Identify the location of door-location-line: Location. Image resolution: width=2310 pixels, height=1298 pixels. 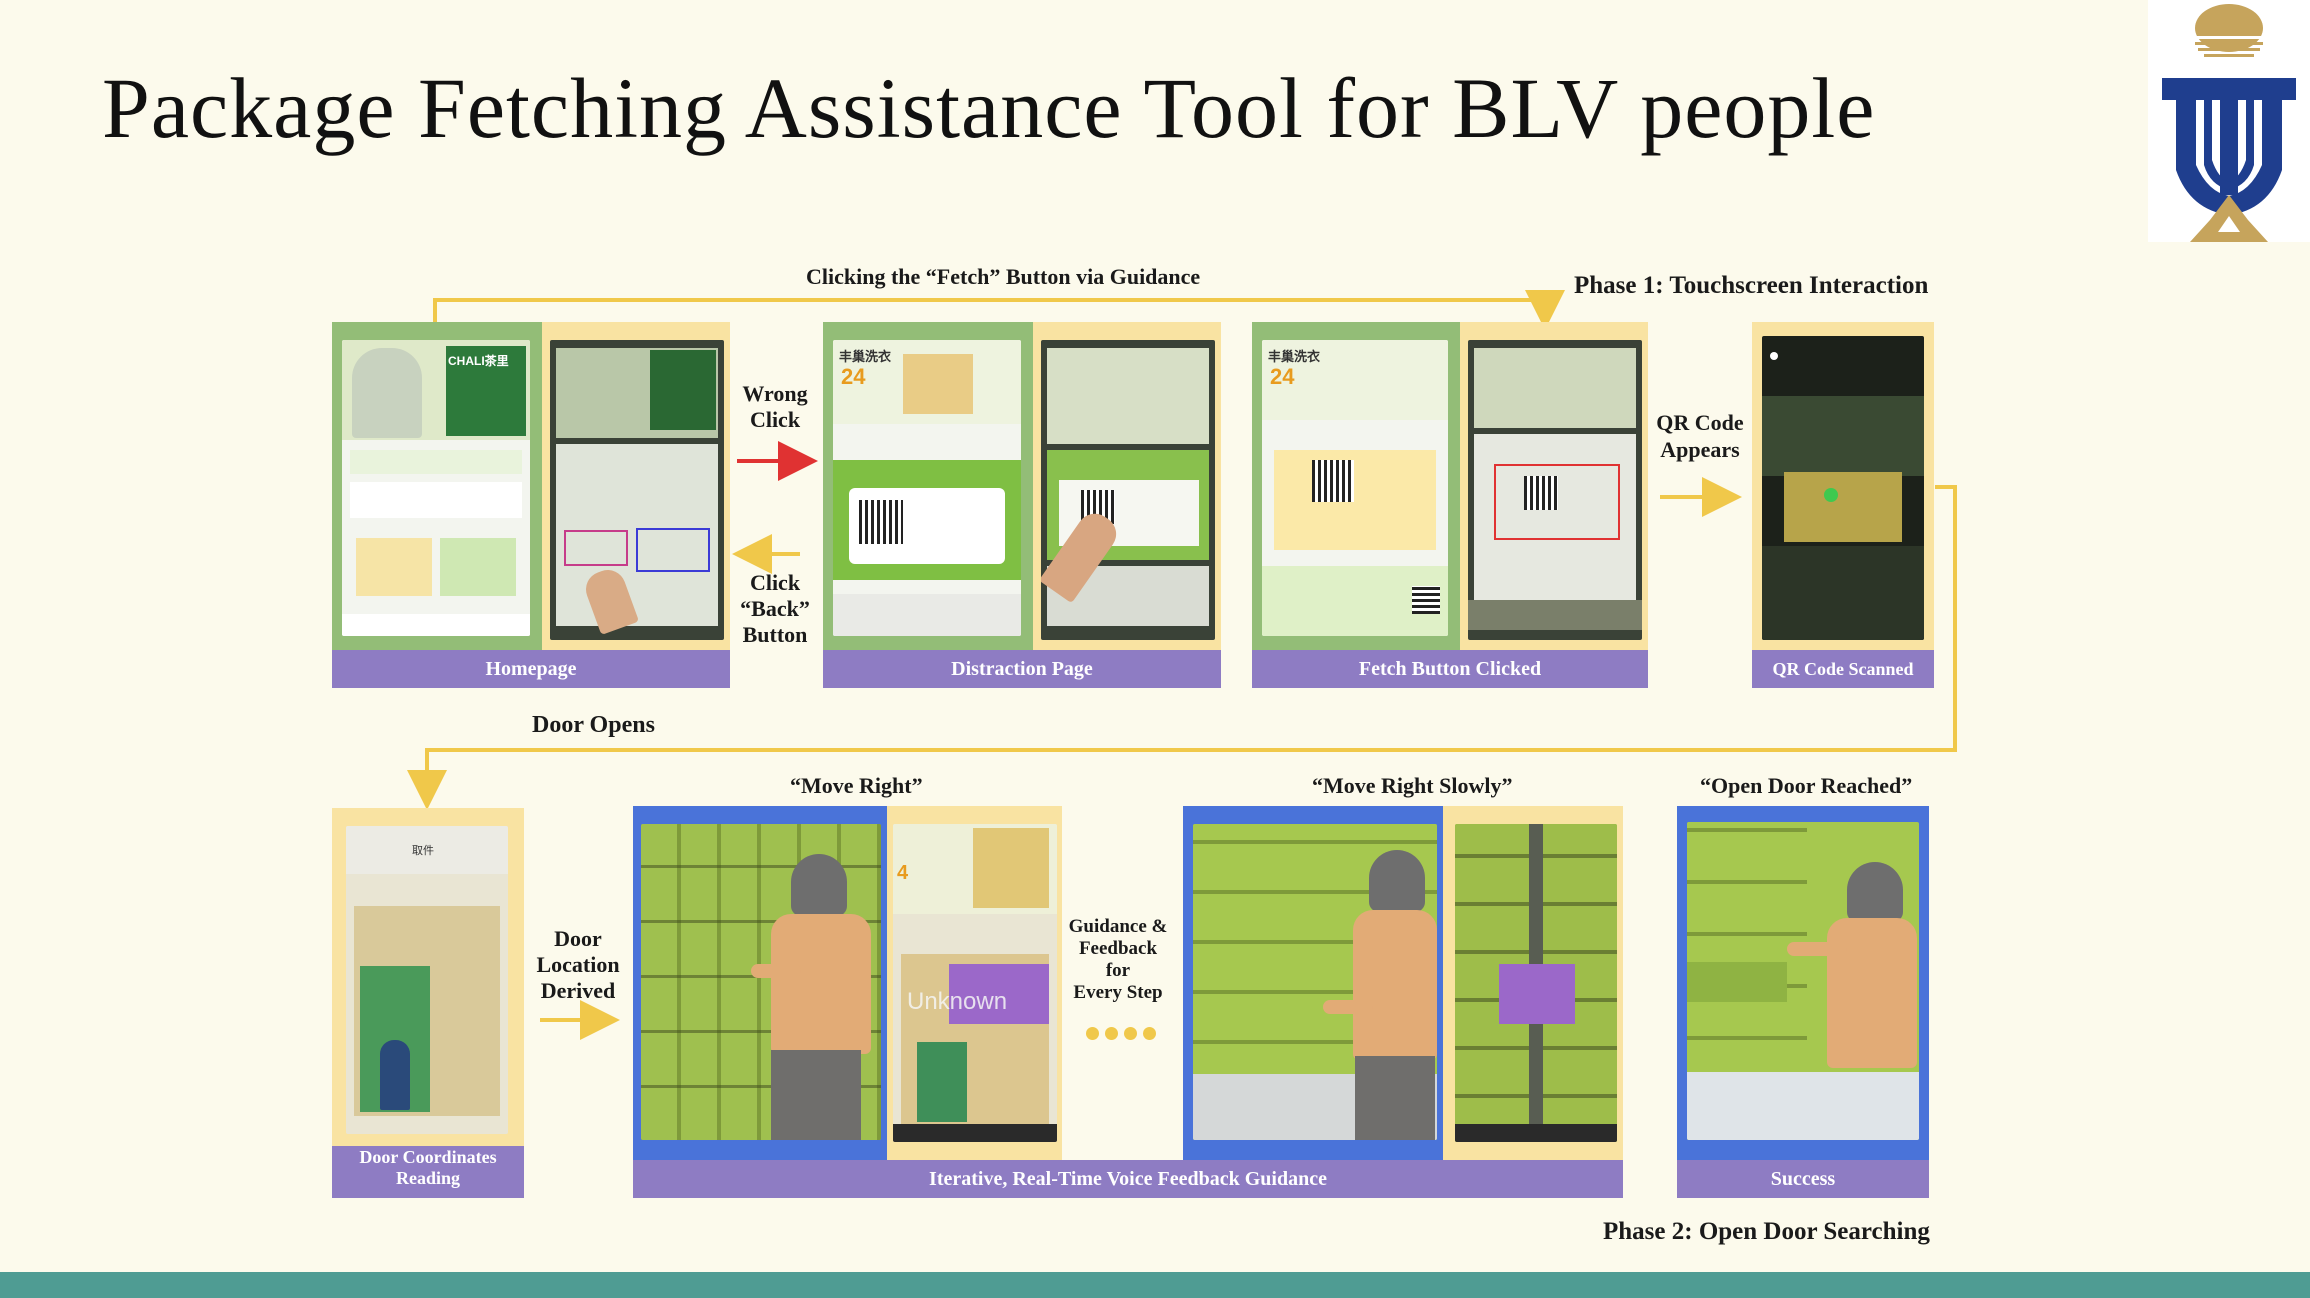
(578, 964).